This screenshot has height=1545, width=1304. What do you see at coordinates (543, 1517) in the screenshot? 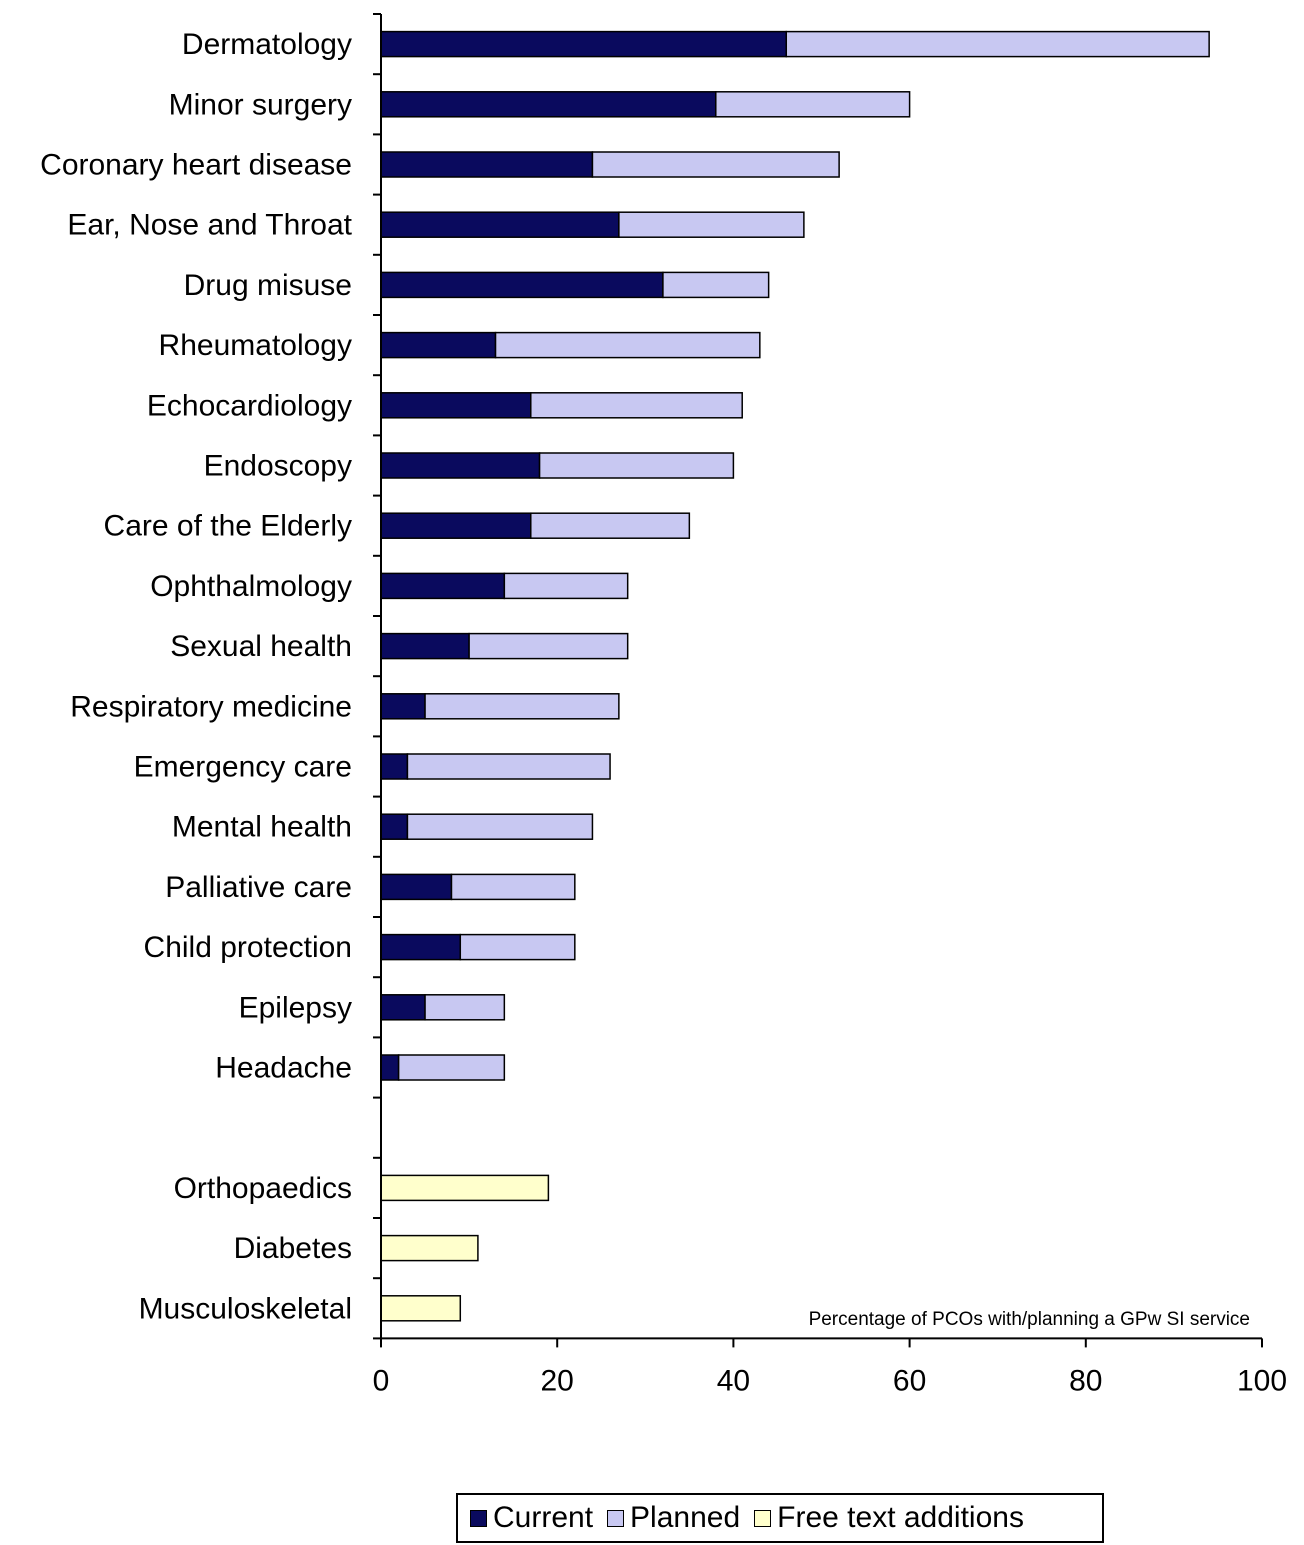
I see `legend-label-current: Current` at bounding box center [543, 1517].